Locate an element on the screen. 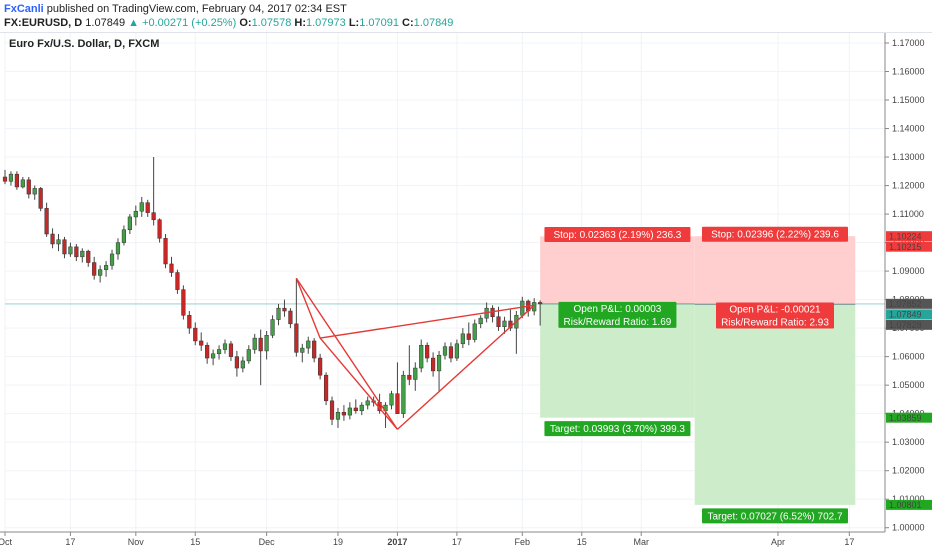 This screenshot has height=550, width=932. target-zone is located at coordinates (775, 404).